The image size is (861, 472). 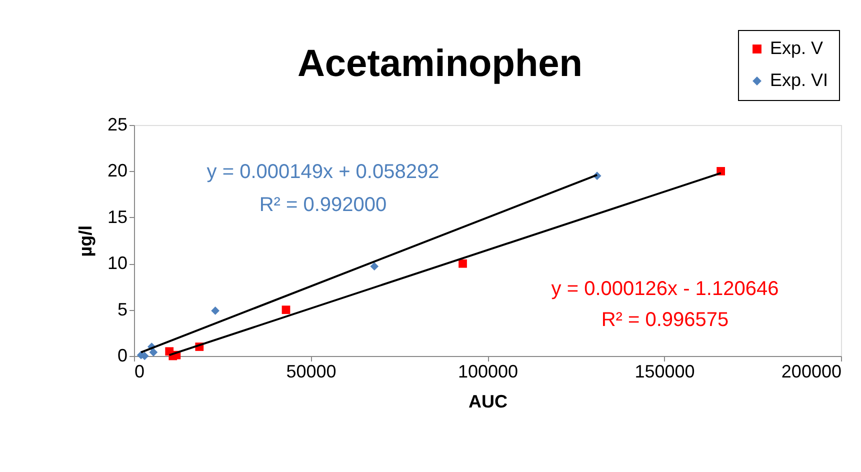 What do you see at coordinates (122, 309) in the screenshot?
I see `y-tick-label: 5` at bounding box center [122, 309].